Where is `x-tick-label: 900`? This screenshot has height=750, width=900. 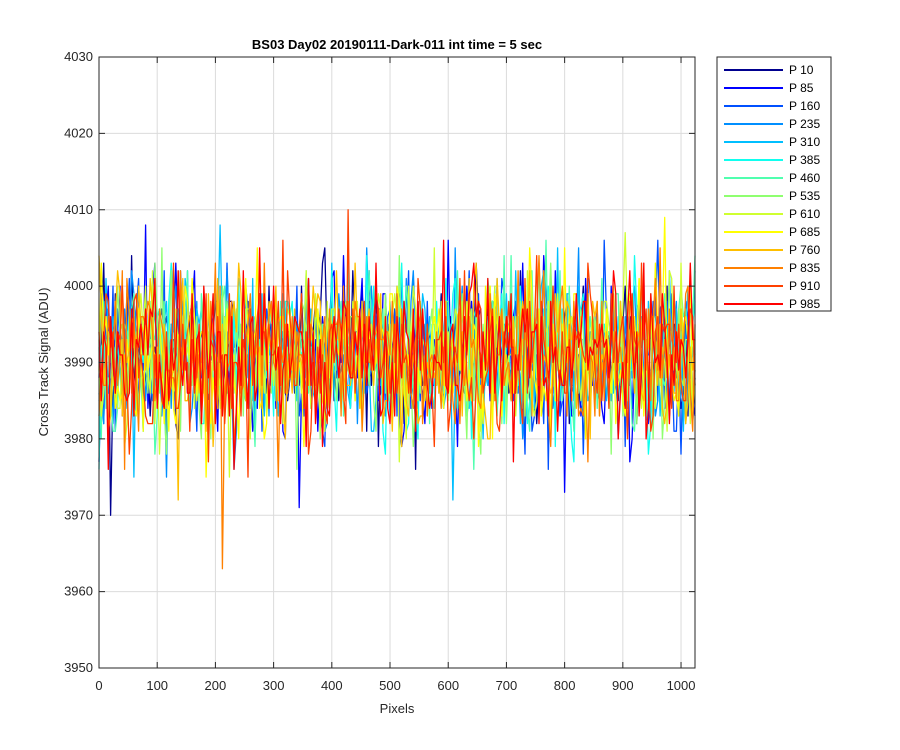 x-tick-label: 900 is located at coordinates (623, 685).